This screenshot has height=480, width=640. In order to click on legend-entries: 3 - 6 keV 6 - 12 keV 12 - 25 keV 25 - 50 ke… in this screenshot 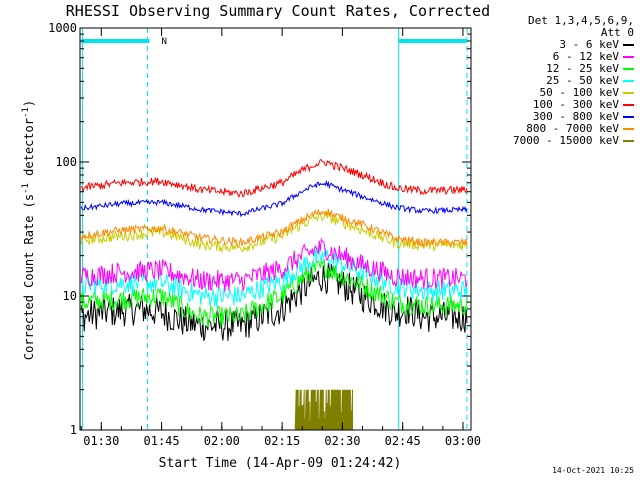, I will do `click(561, 93)`.